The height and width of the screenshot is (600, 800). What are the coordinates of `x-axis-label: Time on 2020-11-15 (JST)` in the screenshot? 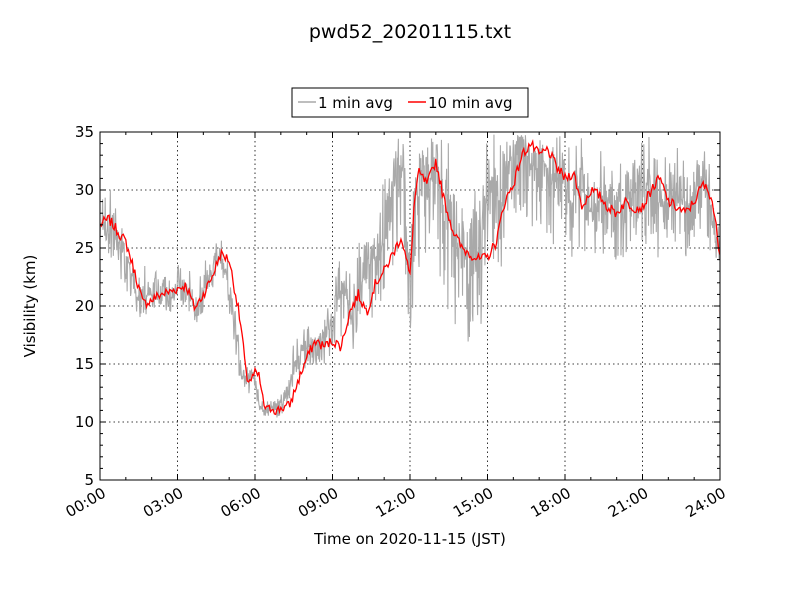 It's located at (409, 539).